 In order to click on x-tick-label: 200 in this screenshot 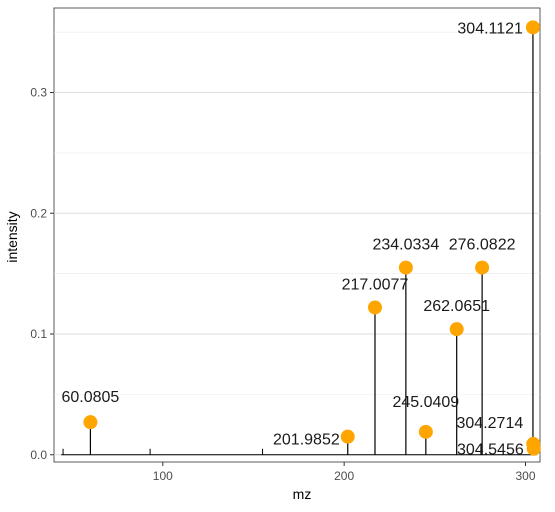, I will do `click(344, 476)`.